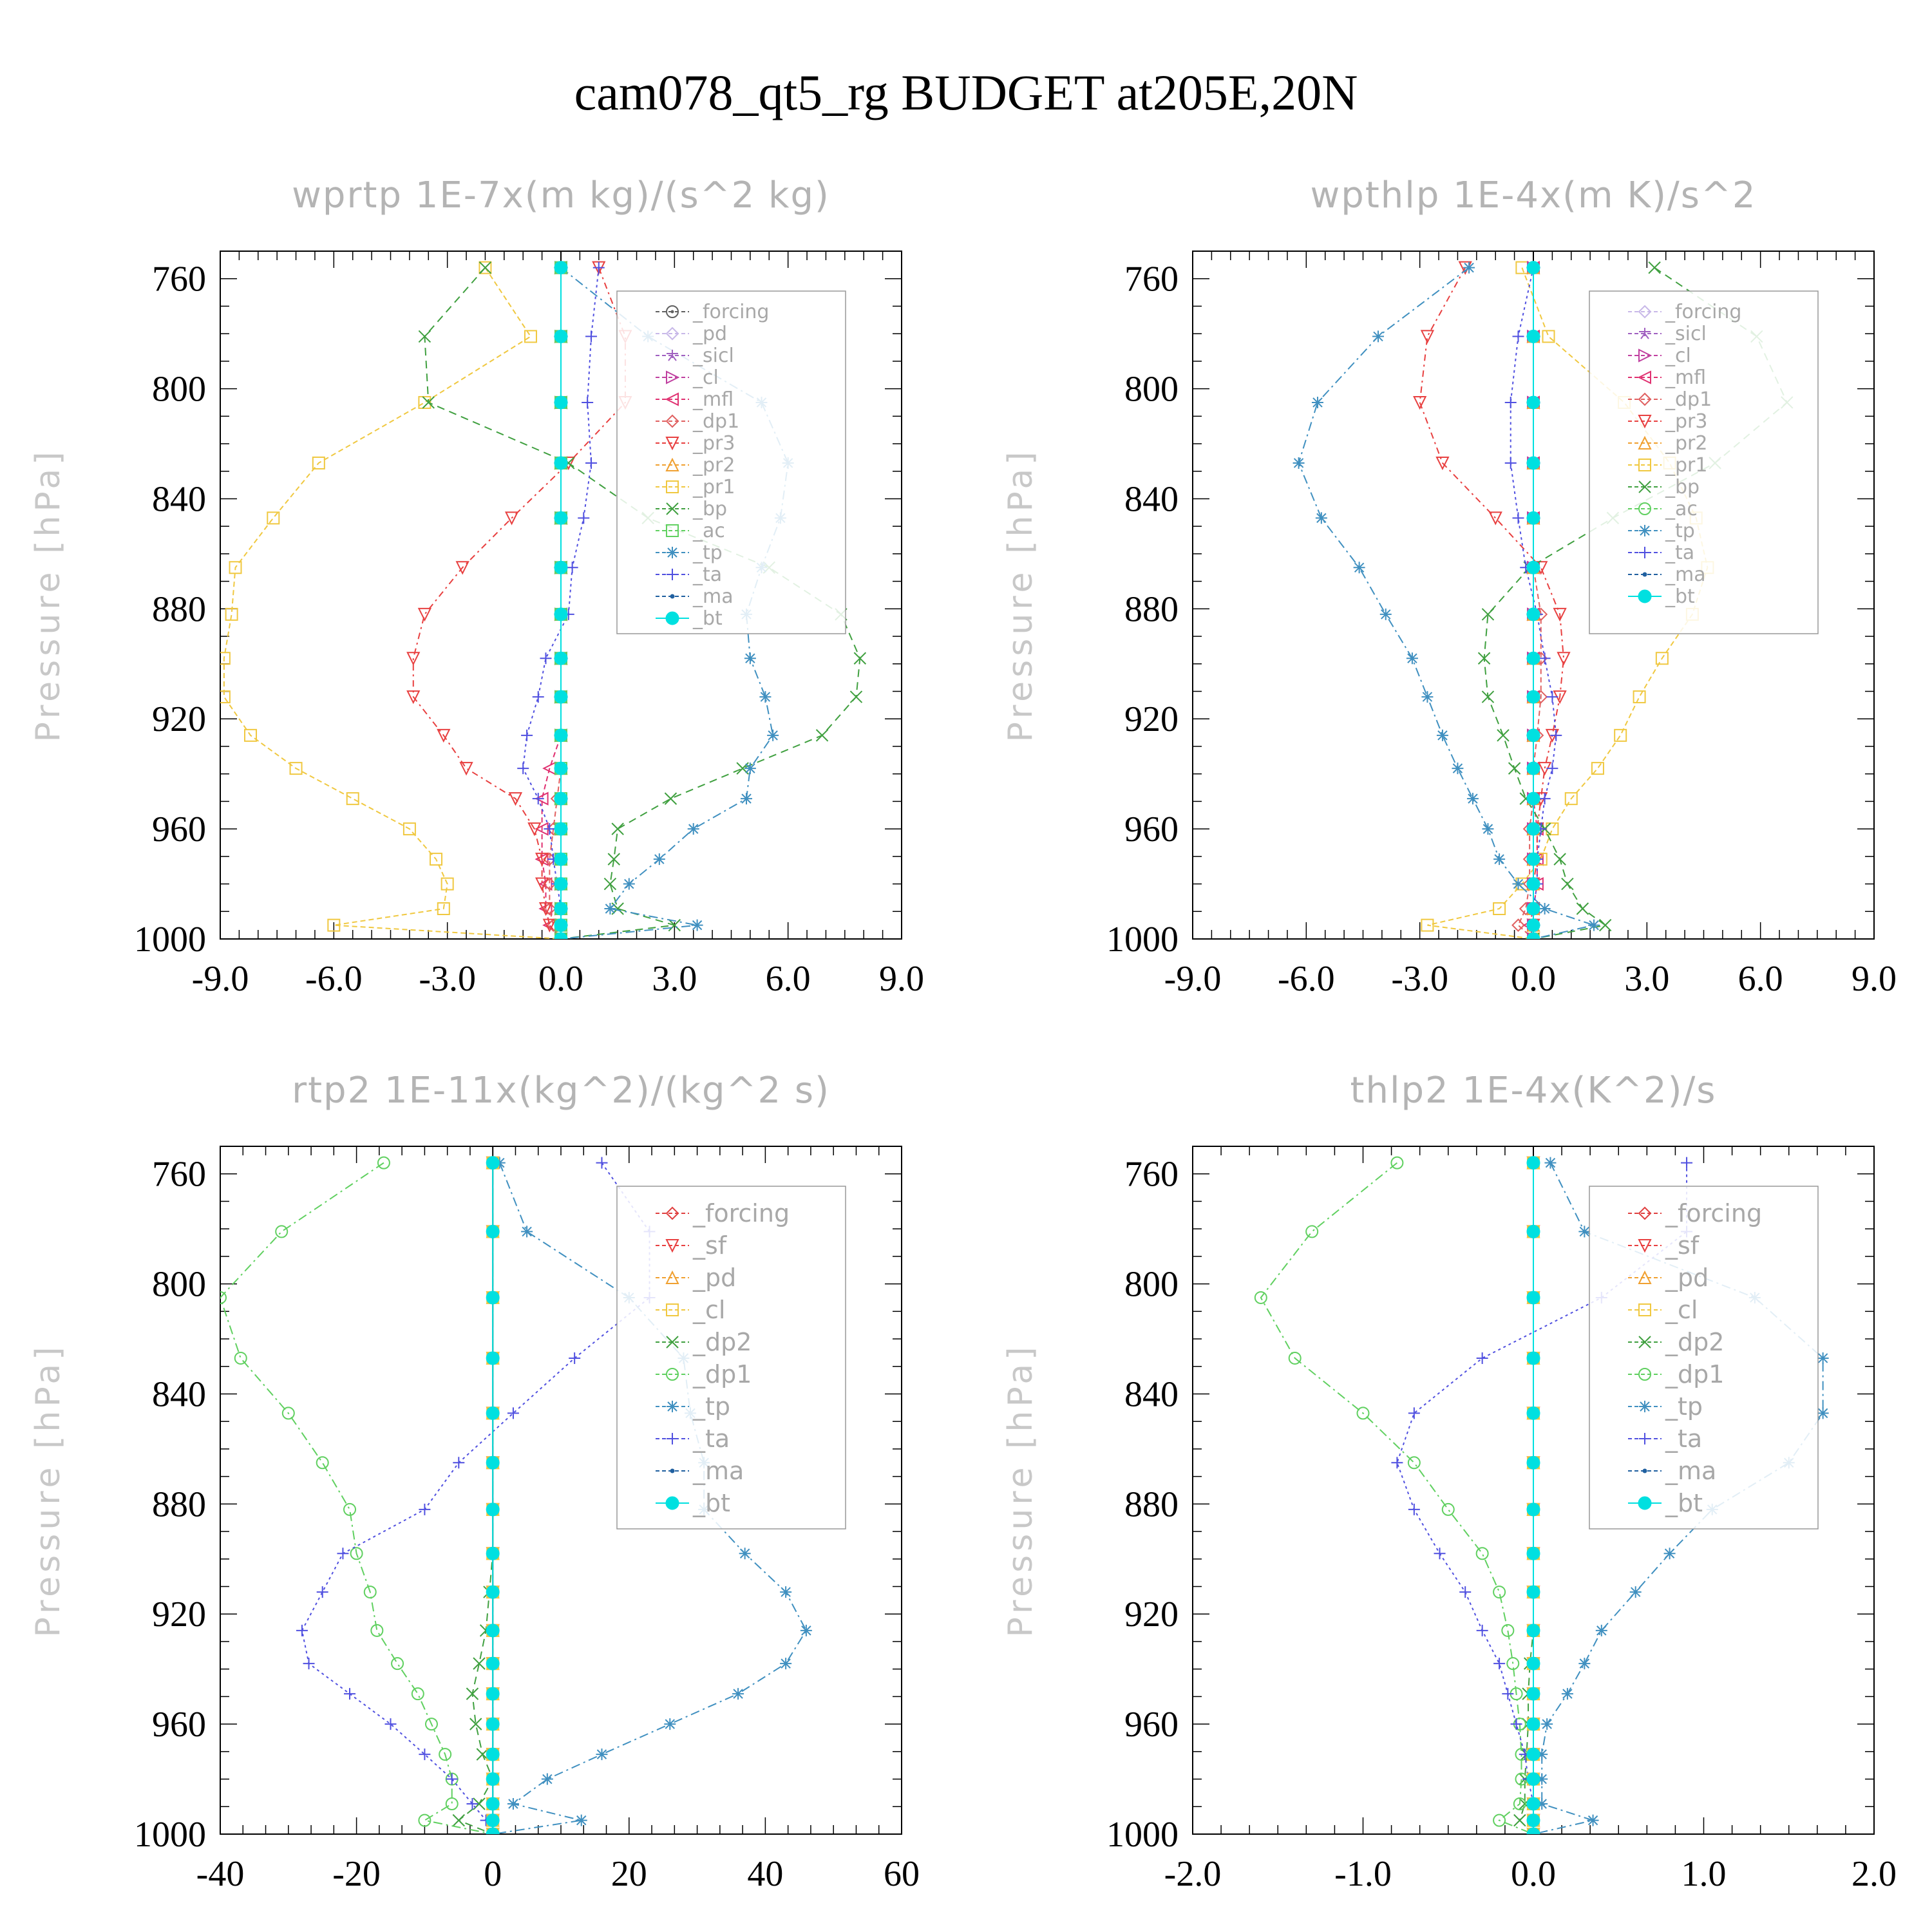  Describe the element at coordinates (1151, 1725) in the screenshot. I see `y-tick-label: 960` at that location.